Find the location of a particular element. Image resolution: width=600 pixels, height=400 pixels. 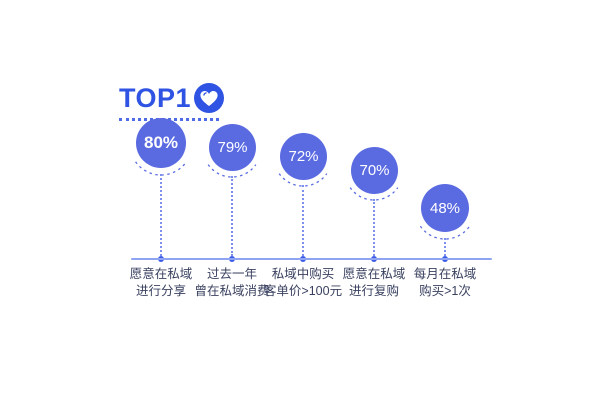

category-label-line: 每月在私域 is located at coordinates (445, 274).